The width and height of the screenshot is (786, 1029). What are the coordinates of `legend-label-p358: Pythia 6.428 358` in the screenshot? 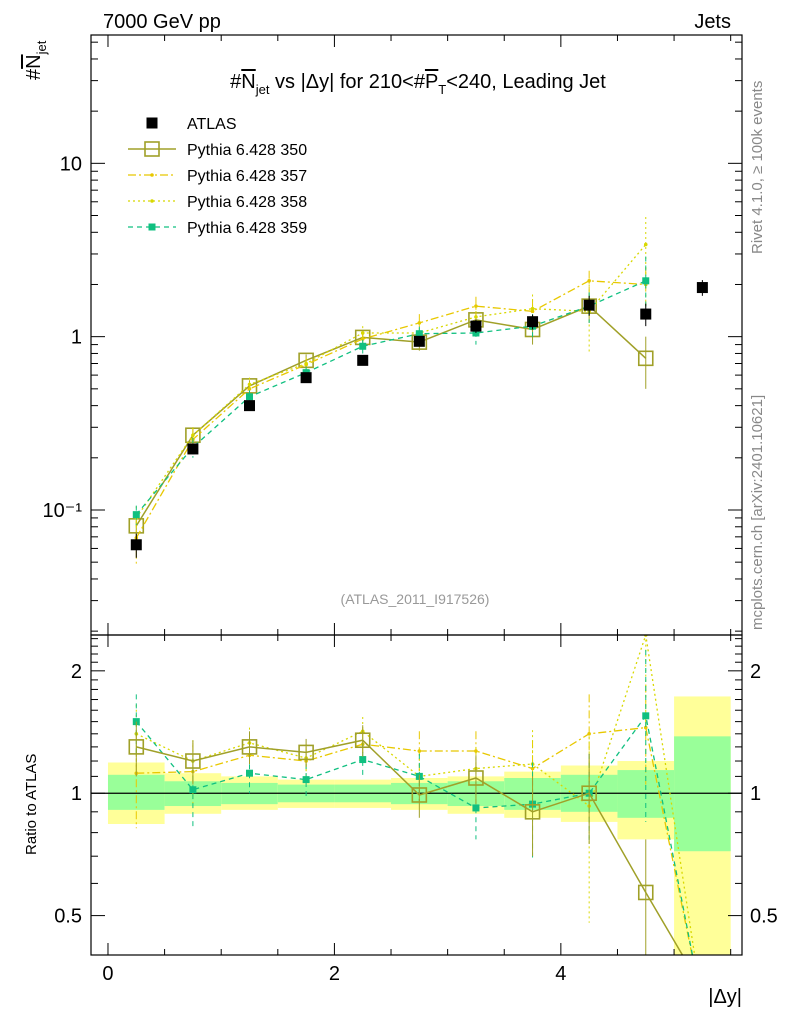 It's located at (247, 202).